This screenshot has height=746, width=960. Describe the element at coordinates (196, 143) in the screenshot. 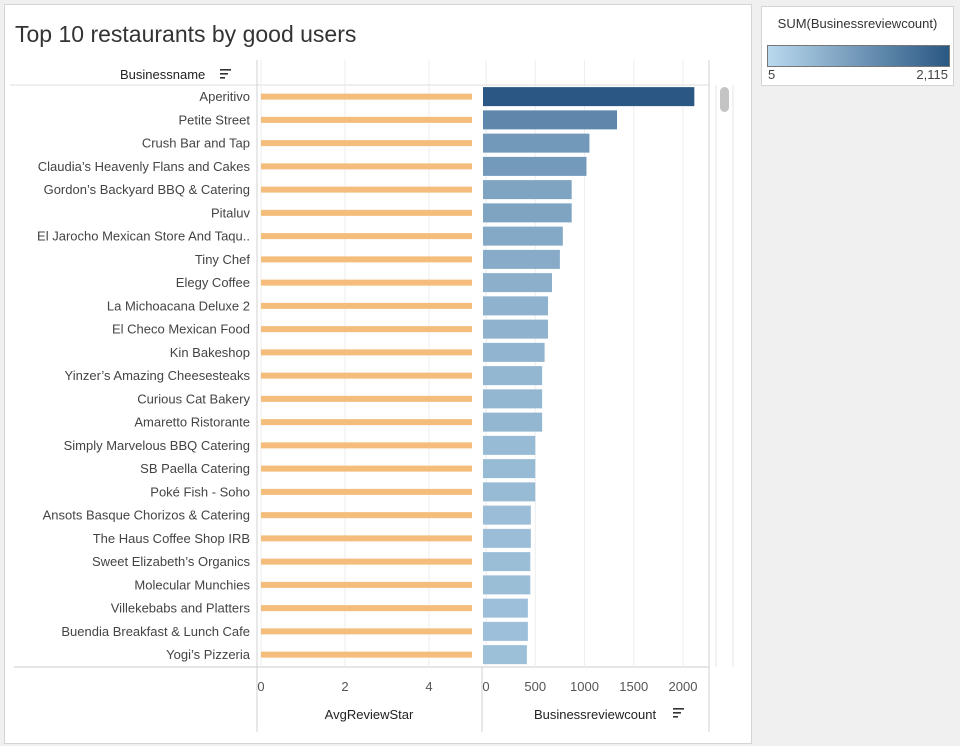

I see `row-label: Crush Bar and Tap` at that location.